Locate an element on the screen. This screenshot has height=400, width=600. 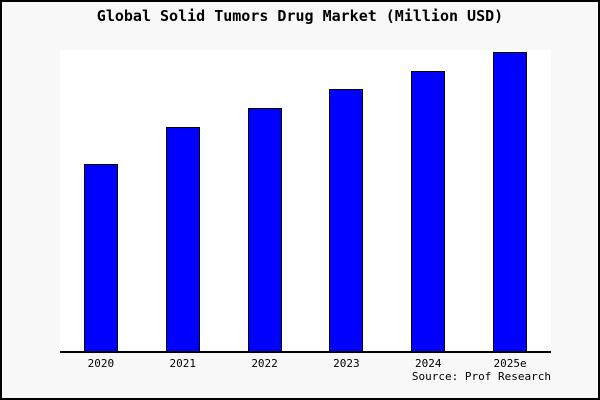
source-note: Source: Prof Research is located at coordinates (481, 376).